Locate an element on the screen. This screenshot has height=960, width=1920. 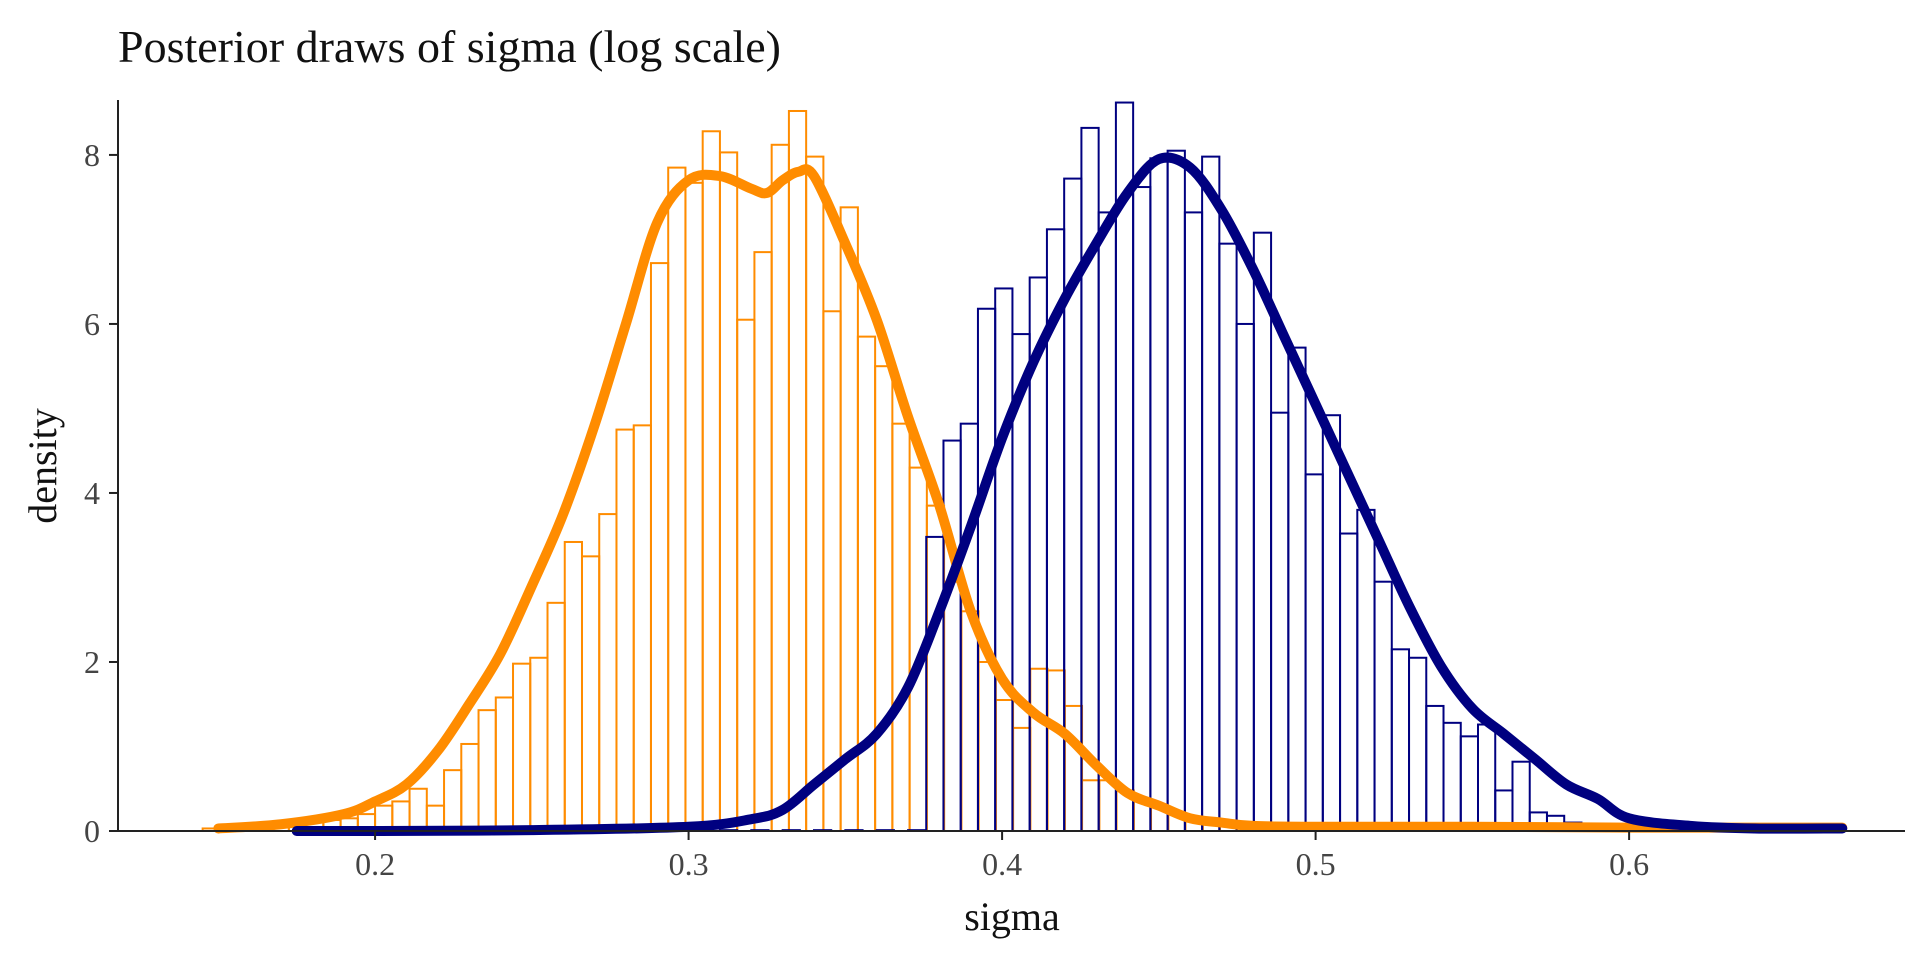
x-tick-label: 0.4 is located at coordinates (1002, 864).